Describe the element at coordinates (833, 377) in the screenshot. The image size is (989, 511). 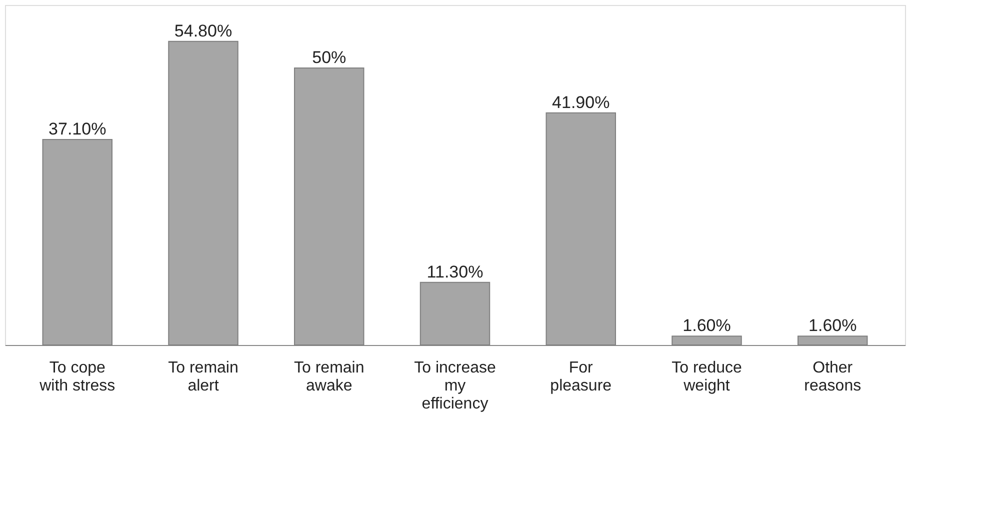
I see `x-tick-label: Other reasons` at that location.